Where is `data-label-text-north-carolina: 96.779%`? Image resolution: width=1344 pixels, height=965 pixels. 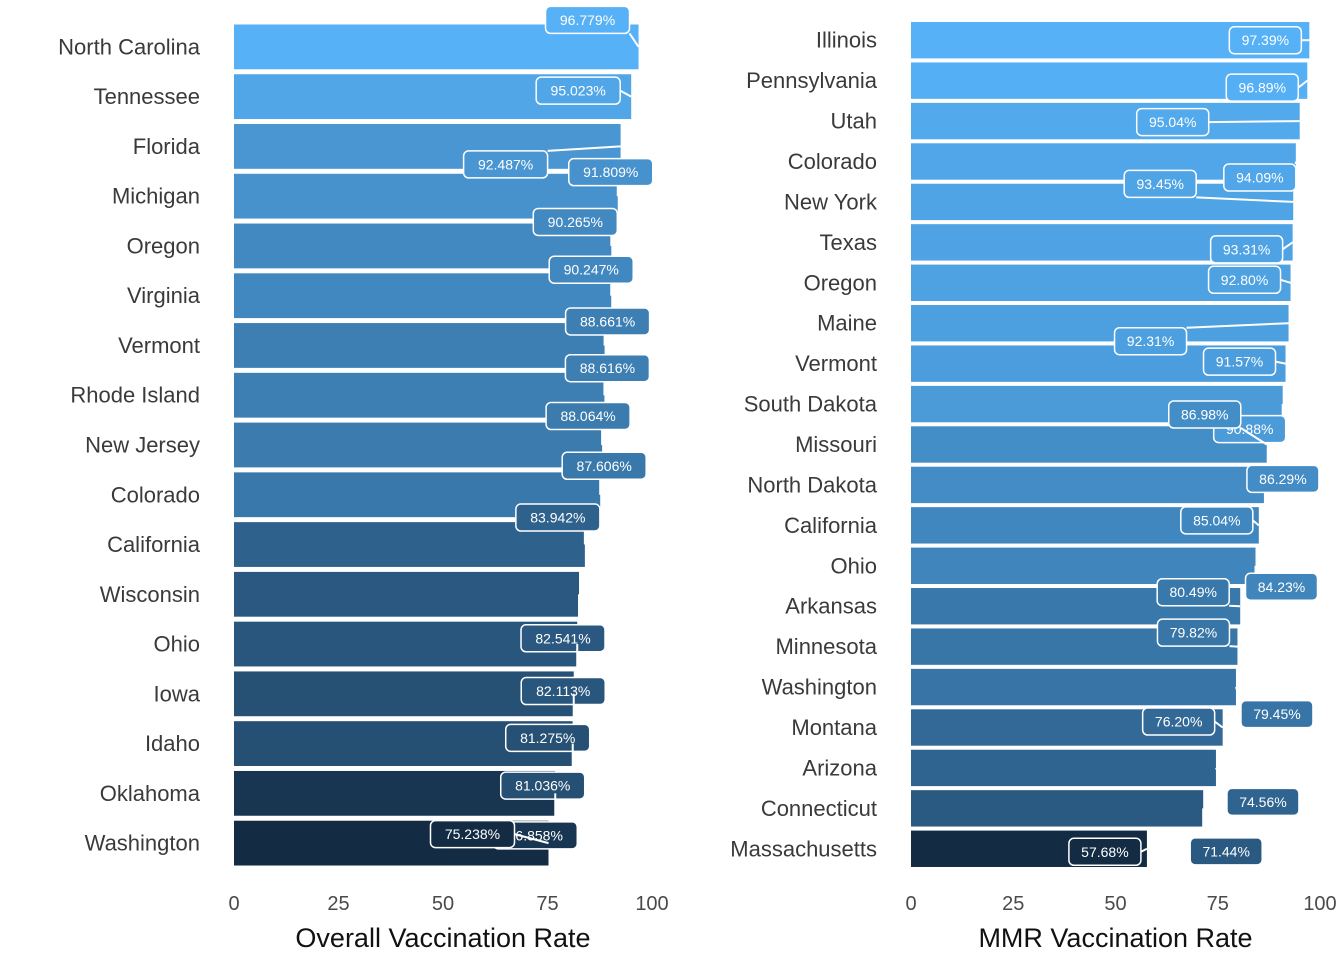
data-label-text-north-carolina: 96.779% is located at coordinates (587, 20).